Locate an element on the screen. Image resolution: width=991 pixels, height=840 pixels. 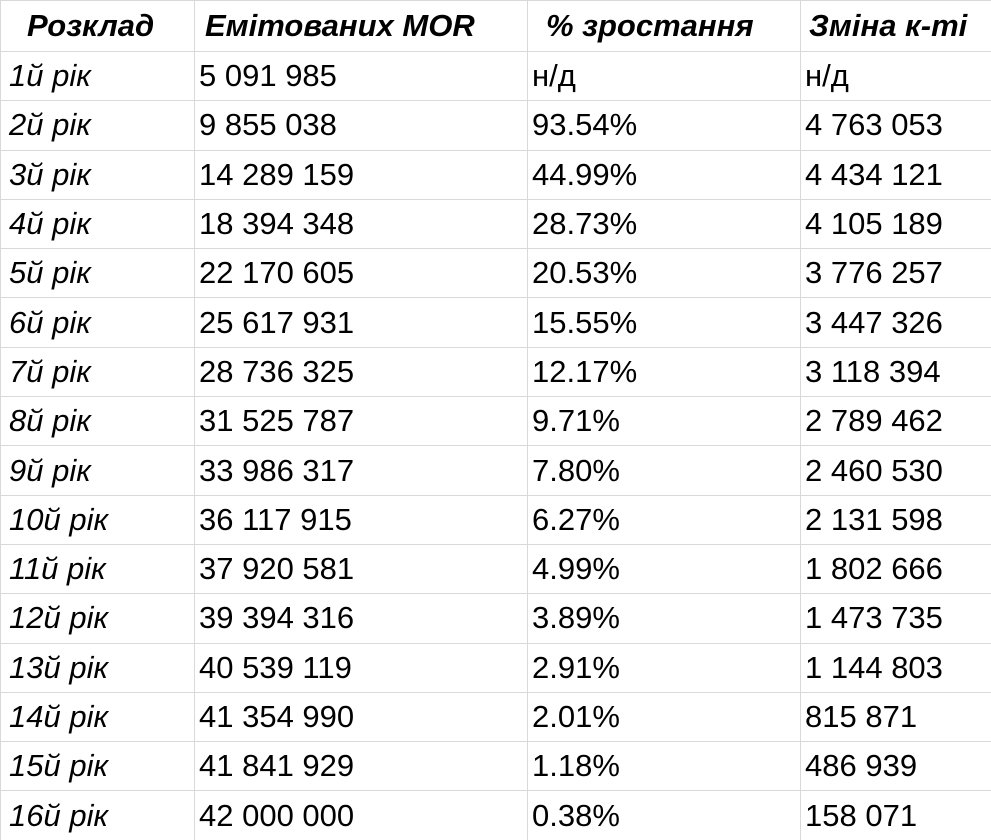
cell-year: 15й рік is located at coordinates (97, 766).